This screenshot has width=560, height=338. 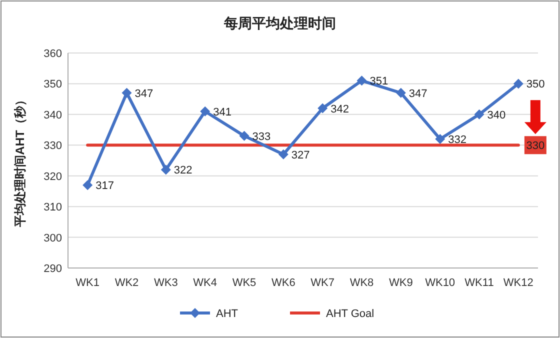 What do you see at coordinates (183, 170) in the screenshot?
I see `data-label: 322` at bounding box center [183, 170].